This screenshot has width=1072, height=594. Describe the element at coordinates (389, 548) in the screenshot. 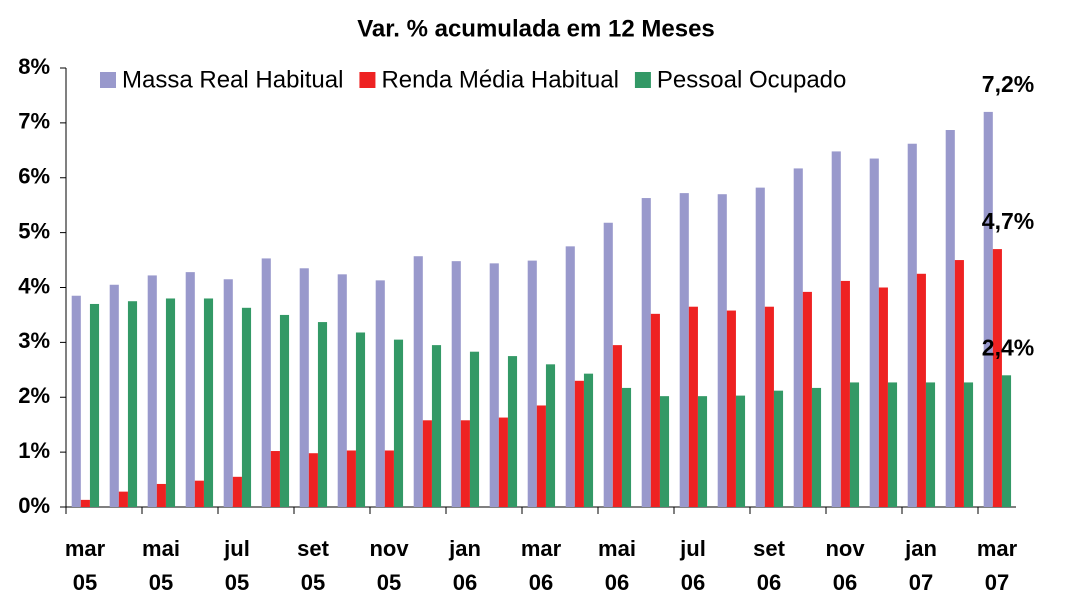

I see `x-tick-label: nov` at that location.